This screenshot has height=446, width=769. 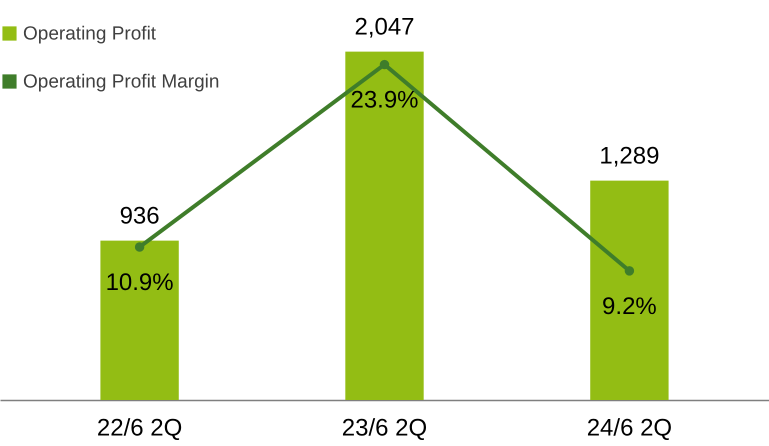 I want to click on legend-label: Operating Profit Margin, so click(x=121, y=82).